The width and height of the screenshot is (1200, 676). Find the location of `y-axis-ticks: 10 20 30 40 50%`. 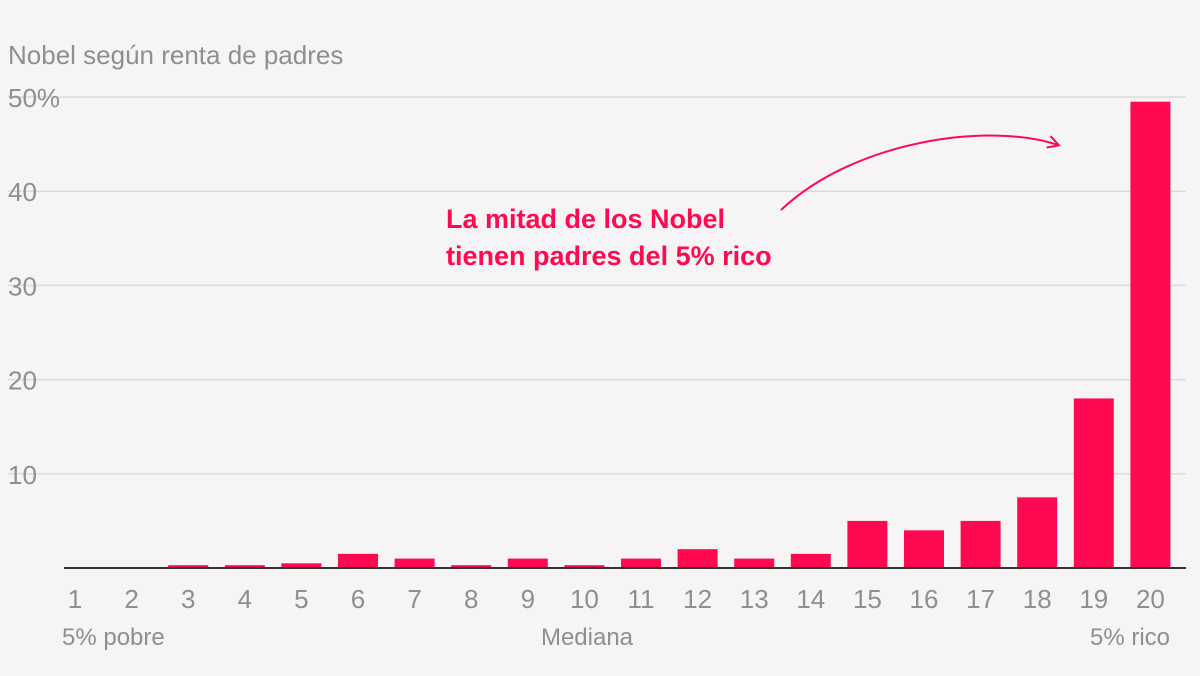

y-axis-ticks: 10 20 30 40 50% is located at coordinates (34, 286).